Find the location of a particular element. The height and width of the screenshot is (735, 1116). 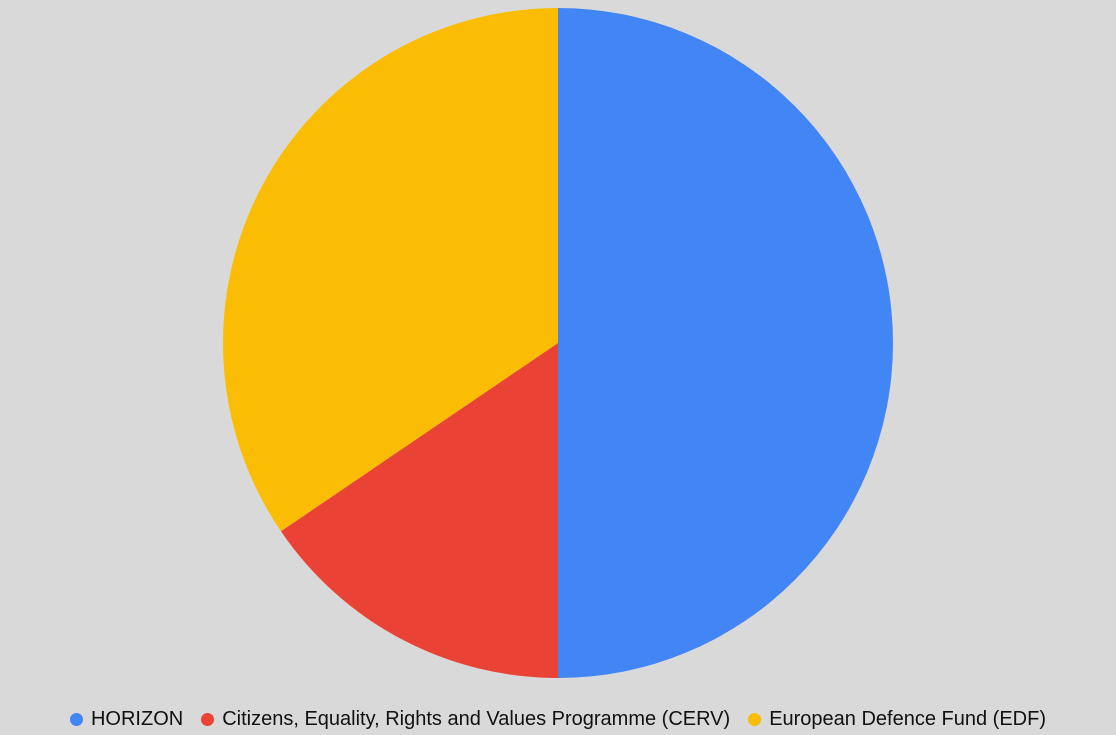

legend-label: HORIZON is located at coordinates (137, 718).